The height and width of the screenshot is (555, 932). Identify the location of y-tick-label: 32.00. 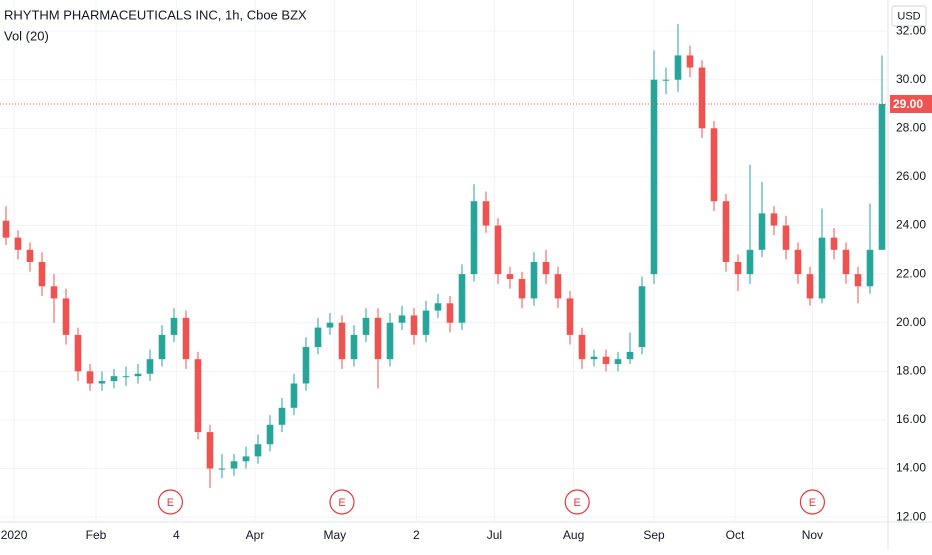
(911, 30).